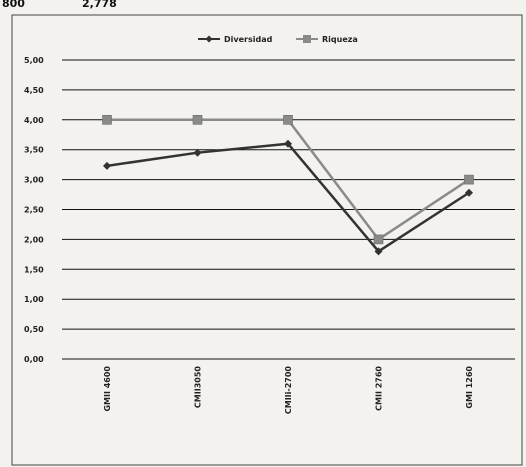 The image size is (526, 467). What do you see at coordinates (34, 239) in the screenshot?
I see `y-tick-label: 2,00` at bounding box center [34, 239].